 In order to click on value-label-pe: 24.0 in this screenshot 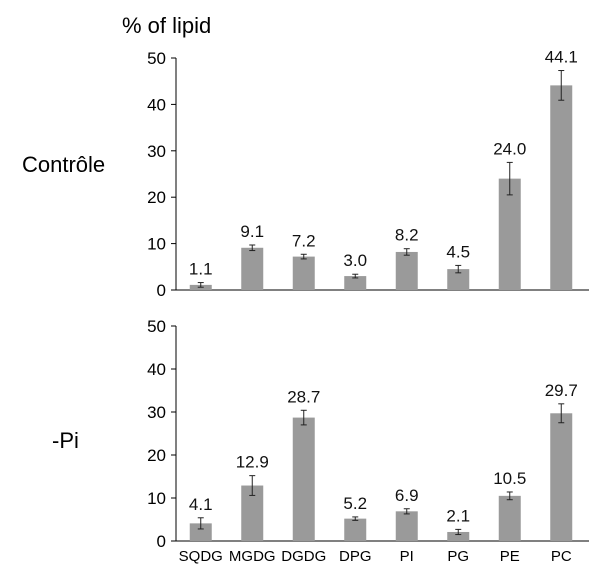, I will do `click(509, 148)`.